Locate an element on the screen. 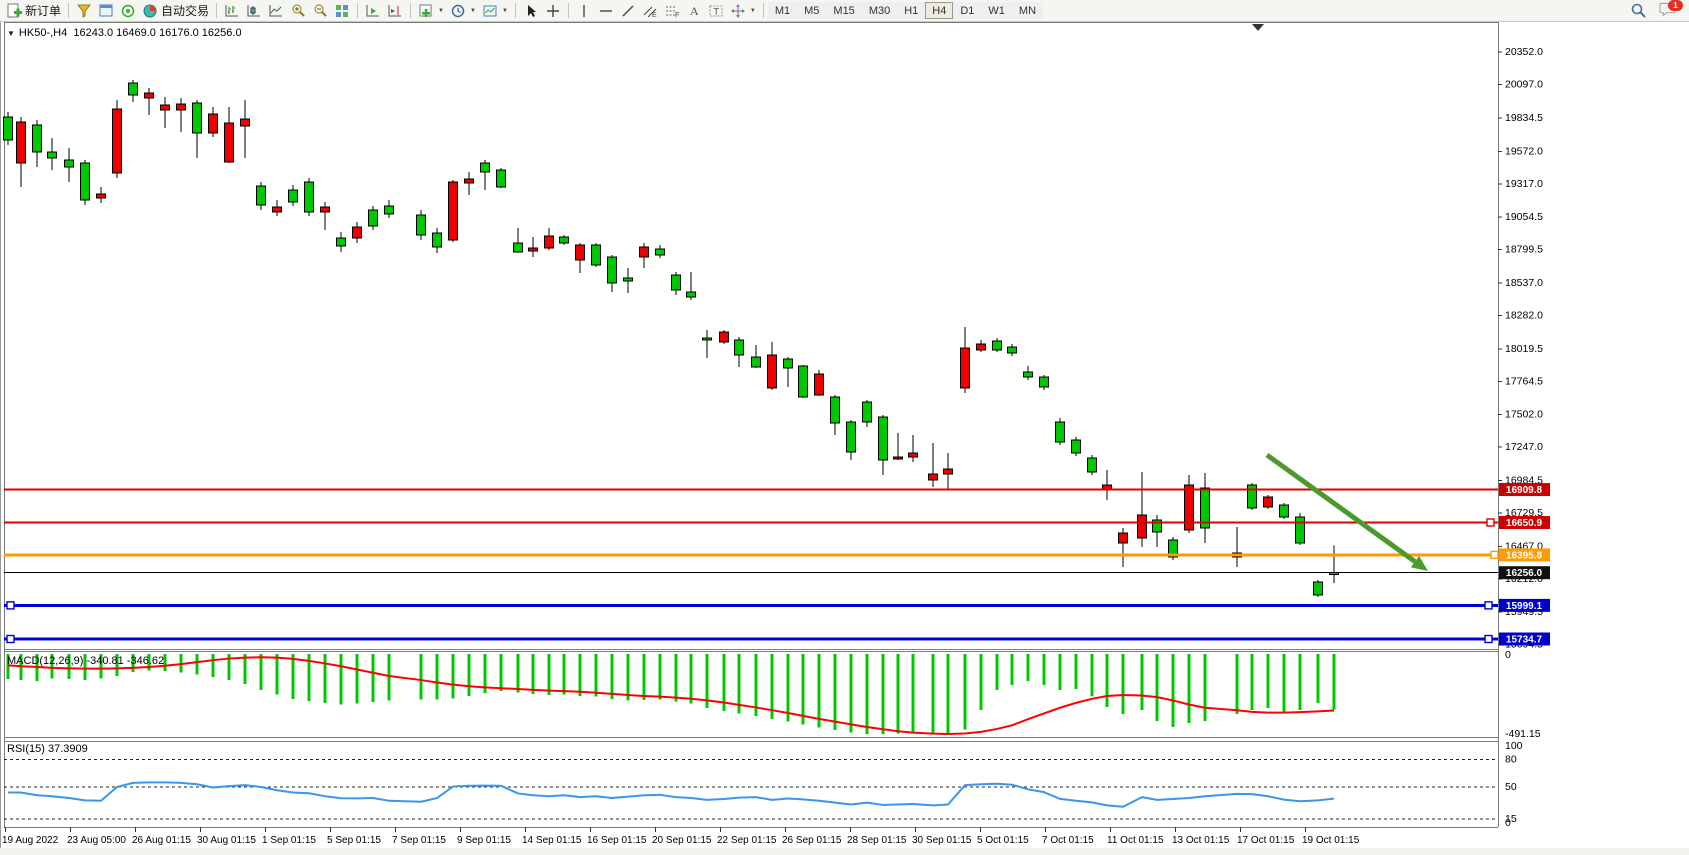 This screenshot has width=1689, height=855. text-label-button: T is located at coordinates (716, 11).